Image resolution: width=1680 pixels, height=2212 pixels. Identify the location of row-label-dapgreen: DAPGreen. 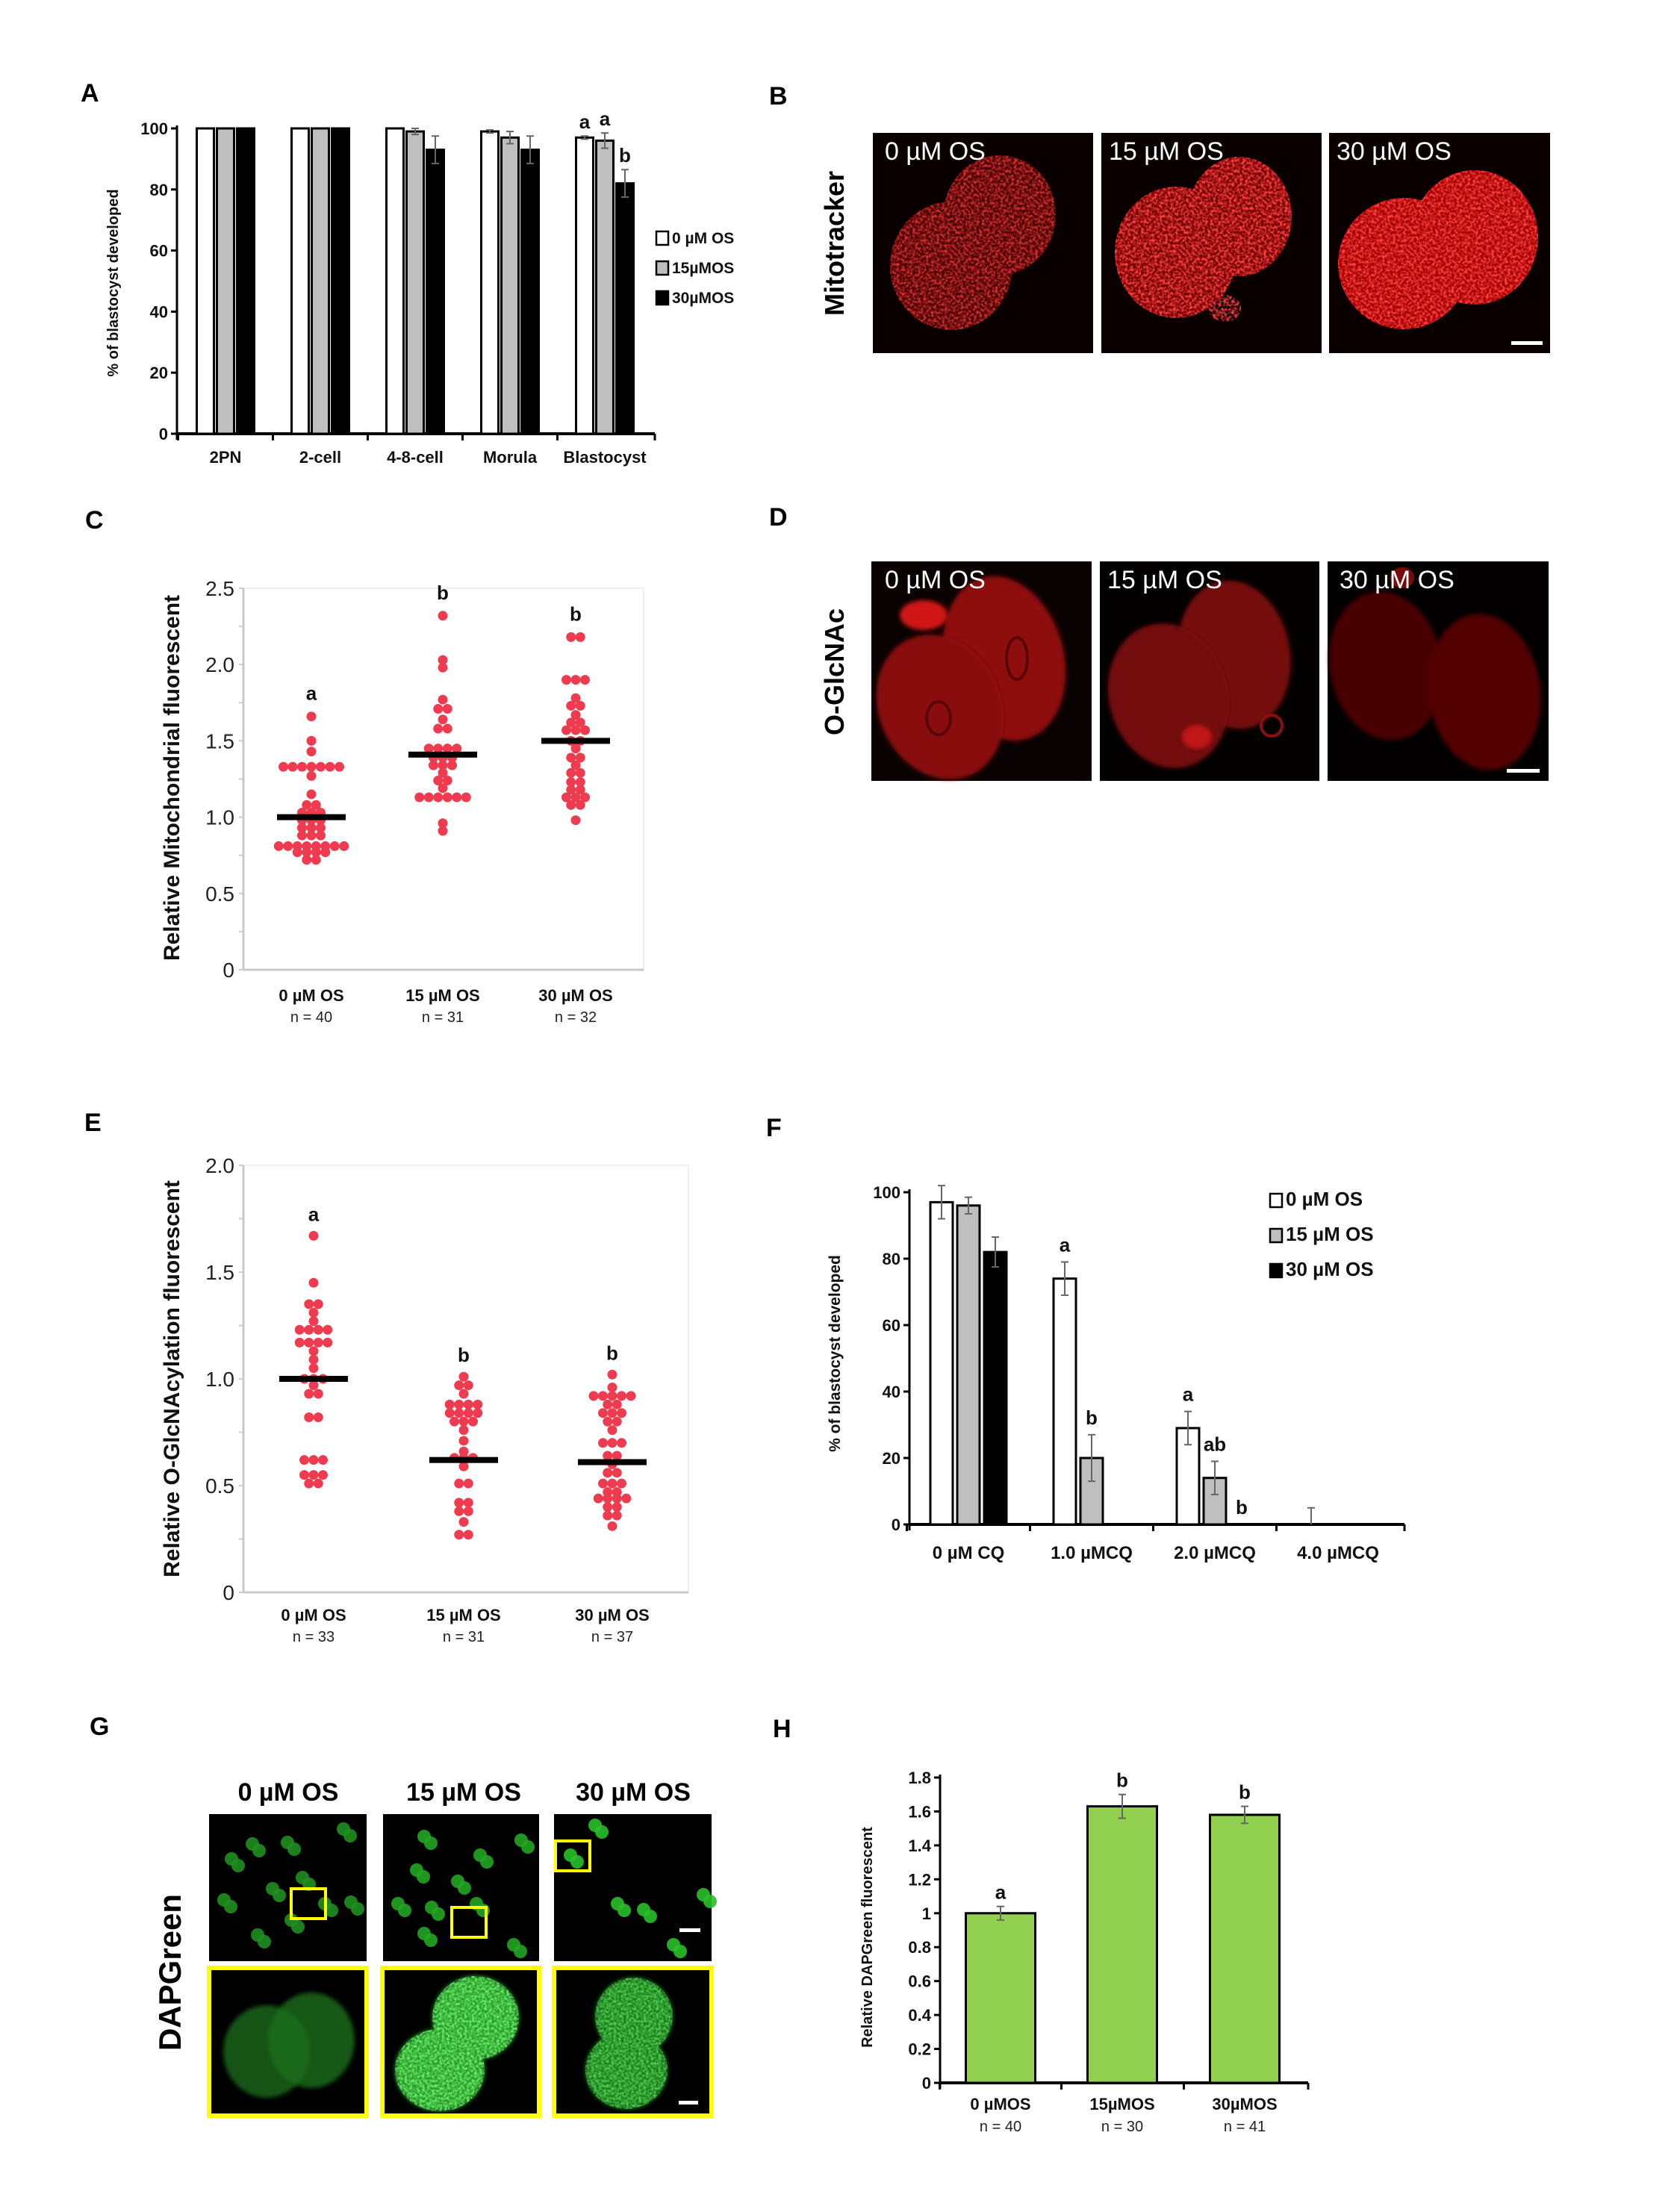
(169, 1972).